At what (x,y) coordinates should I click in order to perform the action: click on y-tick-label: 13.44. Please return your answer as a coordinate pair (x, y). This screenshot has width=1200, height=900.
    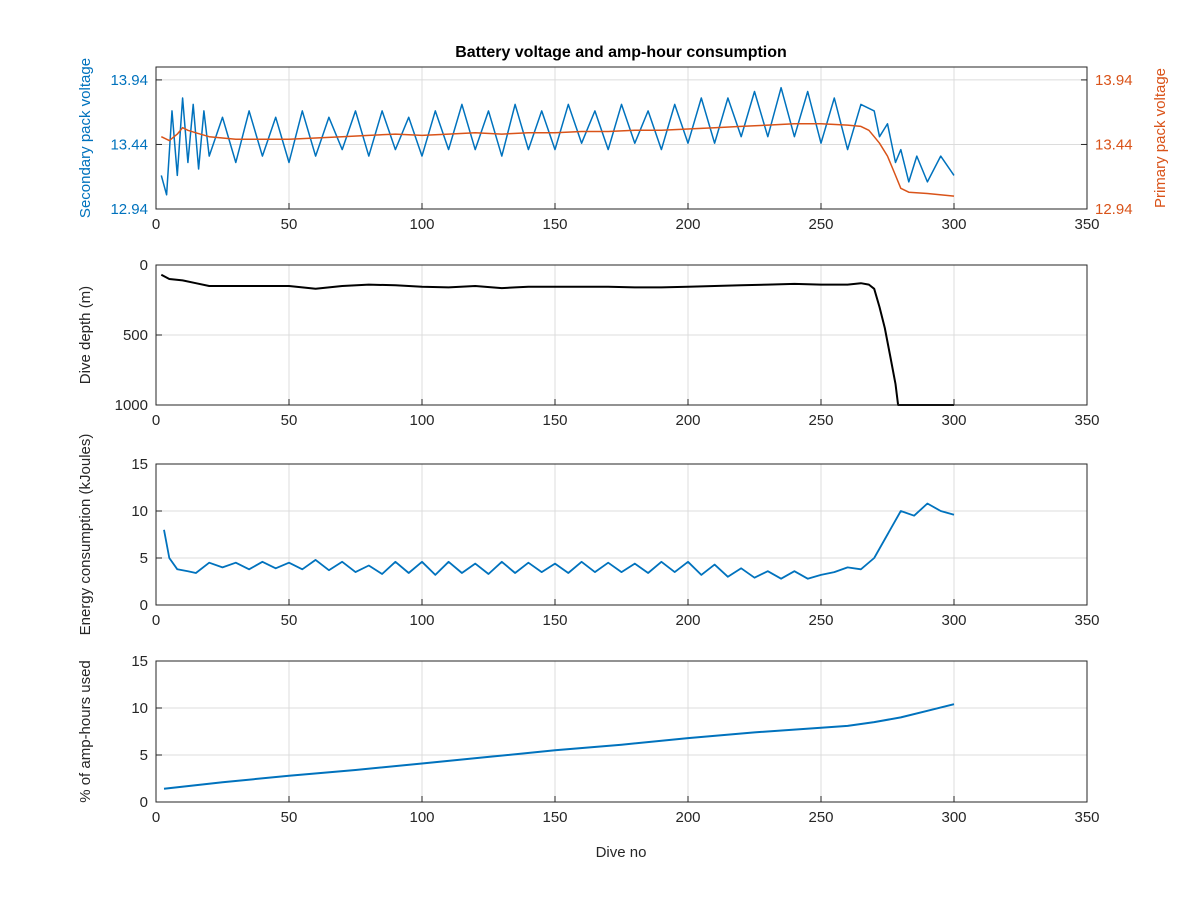
    Looking at the image, I should click on (129, 144).